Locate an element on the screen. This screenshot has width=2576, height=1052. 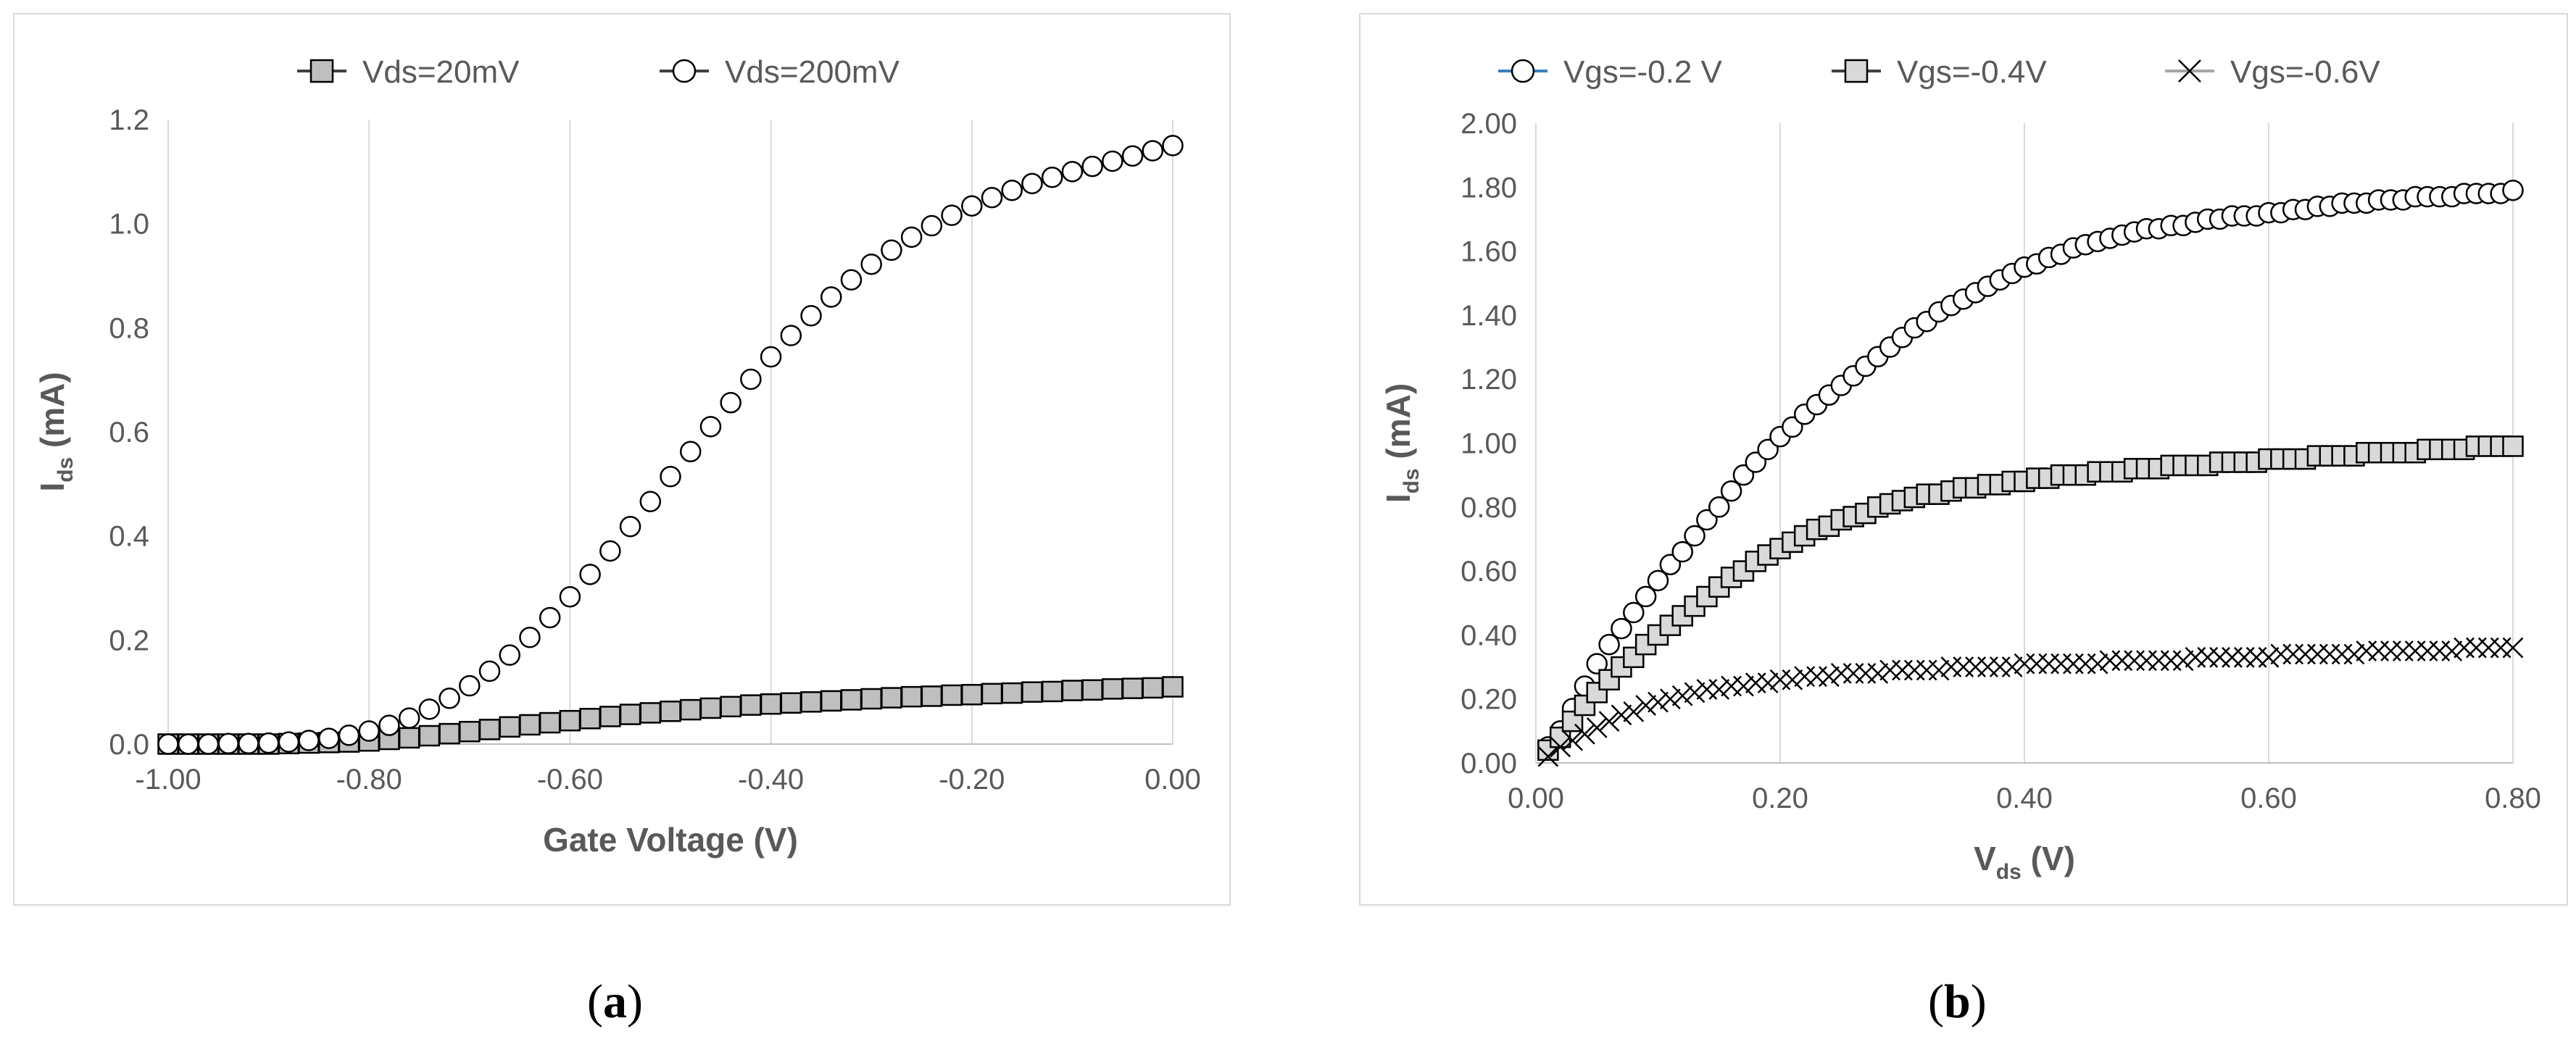
y-tick-label: 0.0 is located at coordinates (129, 745).